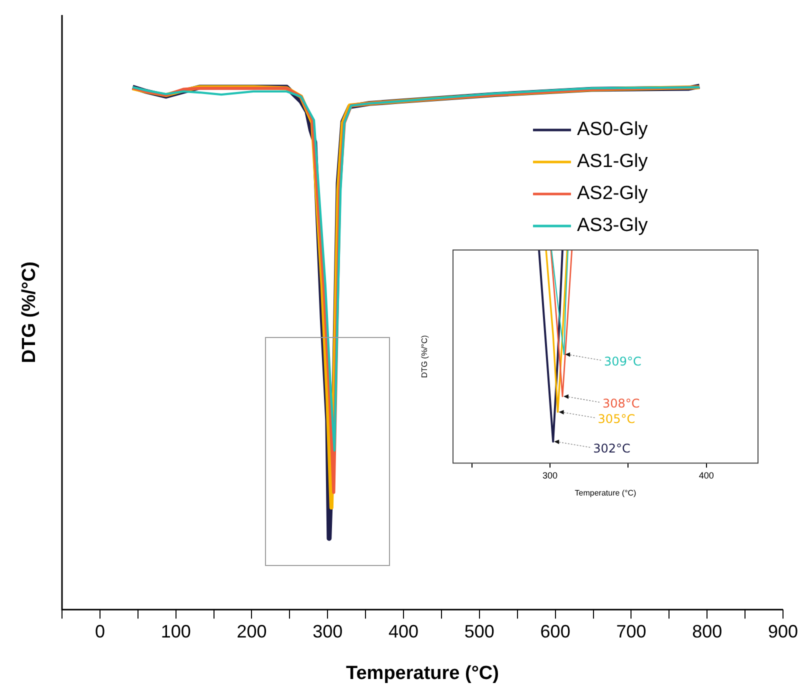 This screenshot has height=685, width=807. Describe the element at coordinates (707, 631) in the screenshot. I see `x-tick-label: 800` at that location.